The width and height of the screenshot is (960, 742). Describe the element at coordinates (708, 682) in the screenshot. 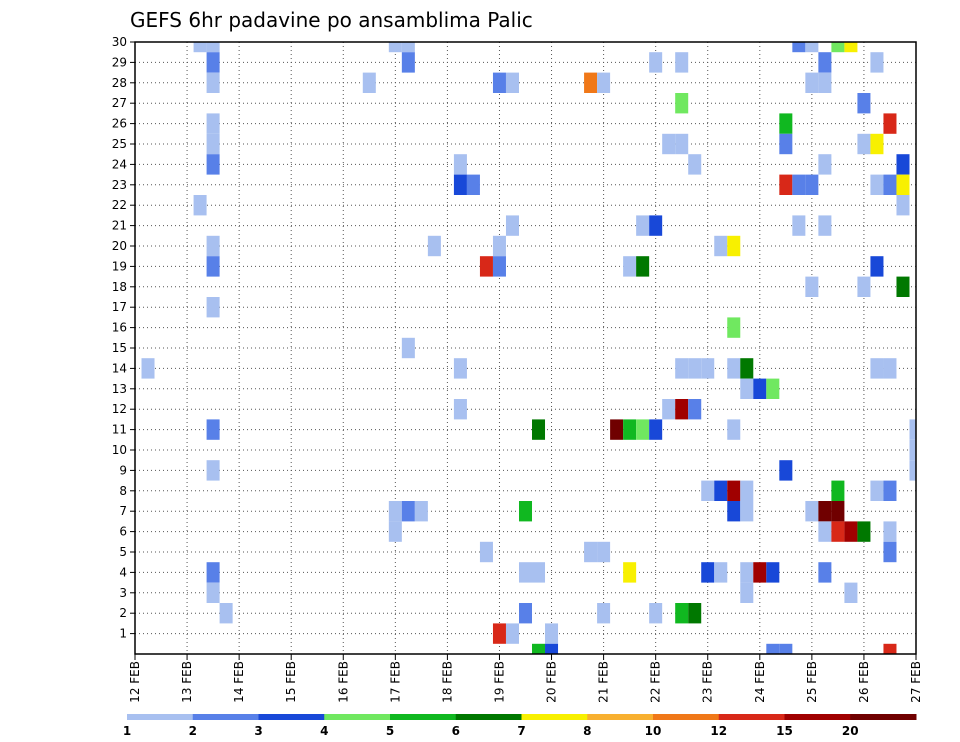

I see `x-tick-label: 23 FEB` at that location.